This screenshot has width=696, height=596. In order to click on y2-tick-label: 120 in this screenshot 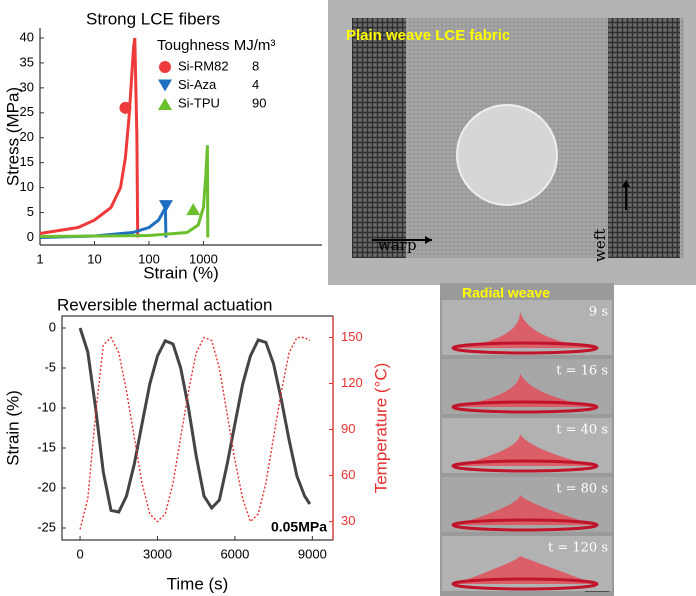, I will do `click(352, 382)`.